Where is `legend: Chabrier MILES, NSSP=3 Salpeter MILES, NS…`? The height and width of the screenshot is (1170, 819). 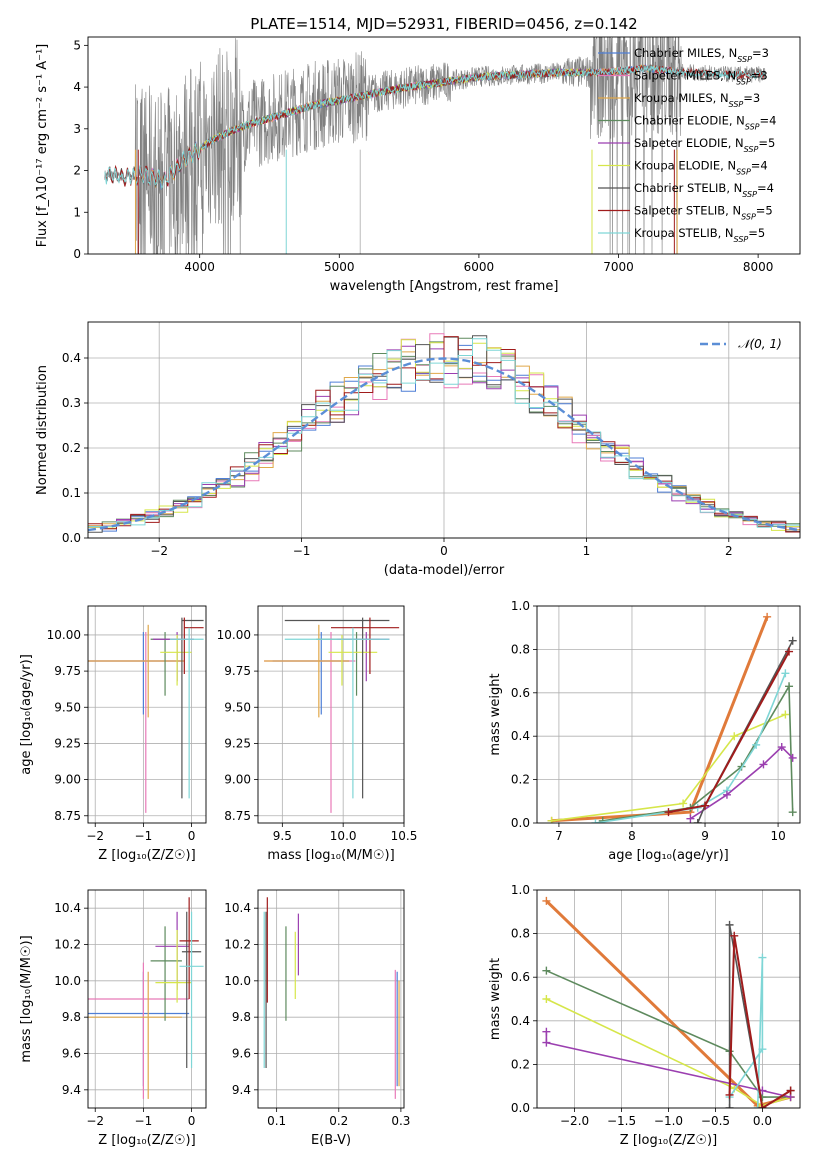
legend: Chabrier MILES, NSSP=3 Salpeter MILES, NS… is located at coordinates (687, 145).